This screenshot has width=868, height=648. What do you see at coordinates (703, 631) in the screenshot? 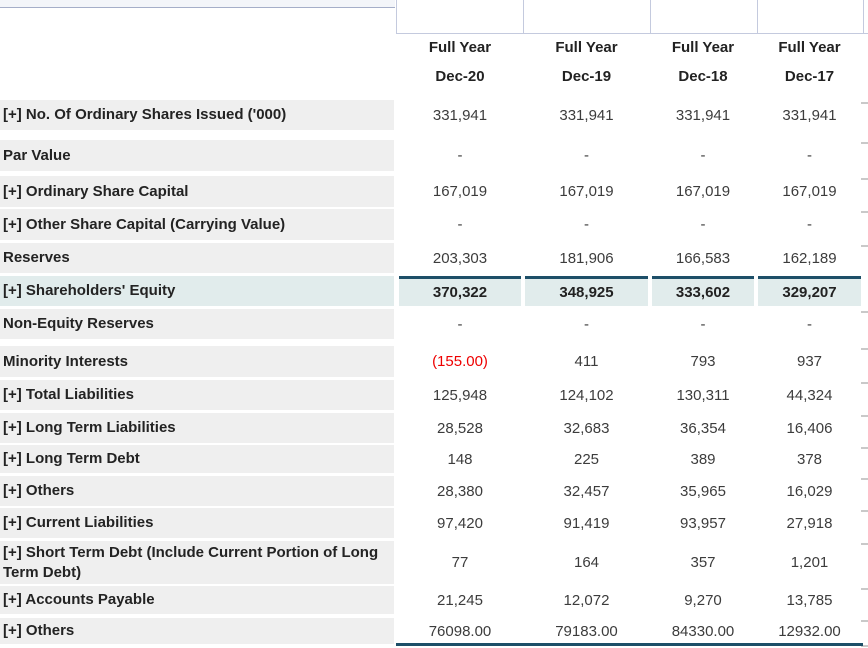
I see `value-cell: 84330.00` at bounding box center [703, 631].